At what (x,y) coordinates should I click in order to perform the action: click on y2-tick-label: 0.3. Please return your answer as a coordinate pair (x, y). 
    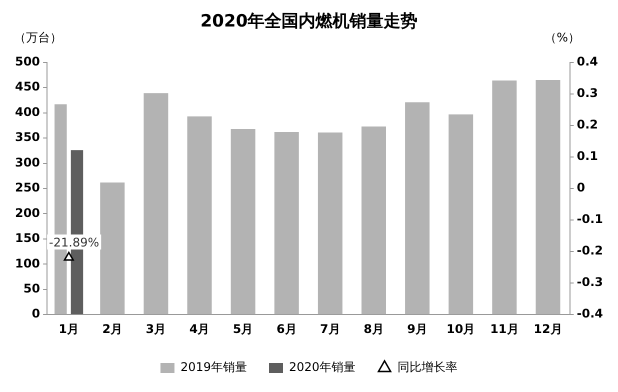
    Looking at the image, I should click on (587, 93).